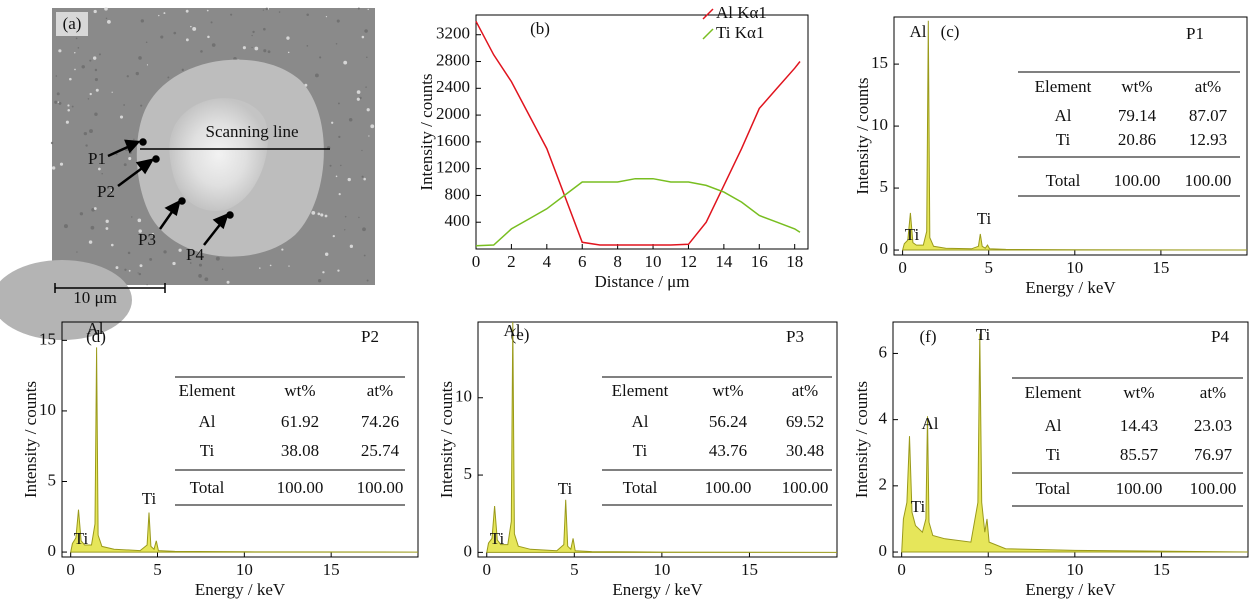  I want to click on table-cell: 74.26, so click(380, 421).